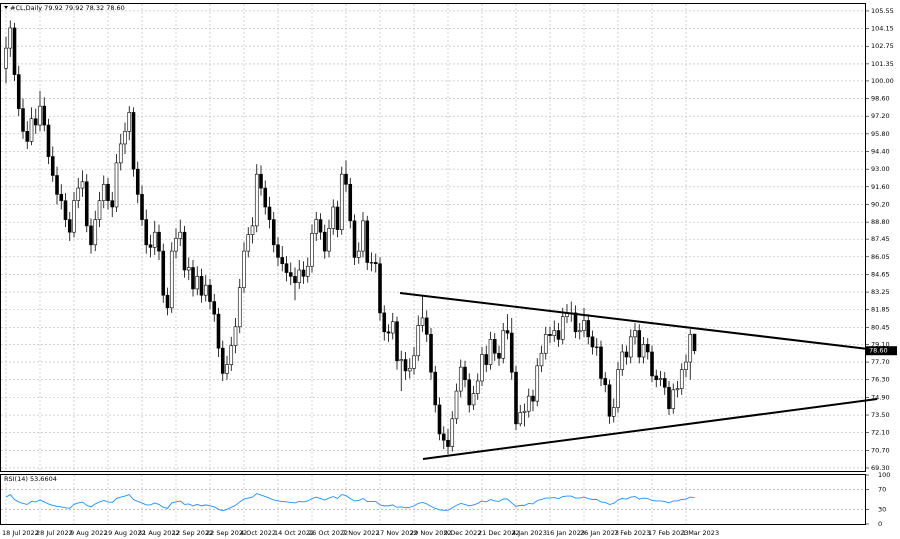  Describe the element at coordinates (700, 533) in the screenshot. I see `x-tick-label: 1 Mar 2023` at that location.